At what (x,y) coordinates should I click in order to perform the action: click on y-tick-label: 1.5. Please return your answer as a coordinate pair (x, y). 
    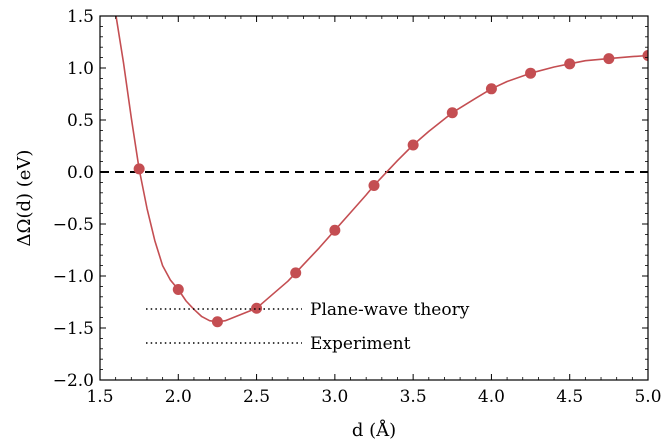
    Looking at the image, I should click on (80, 17).